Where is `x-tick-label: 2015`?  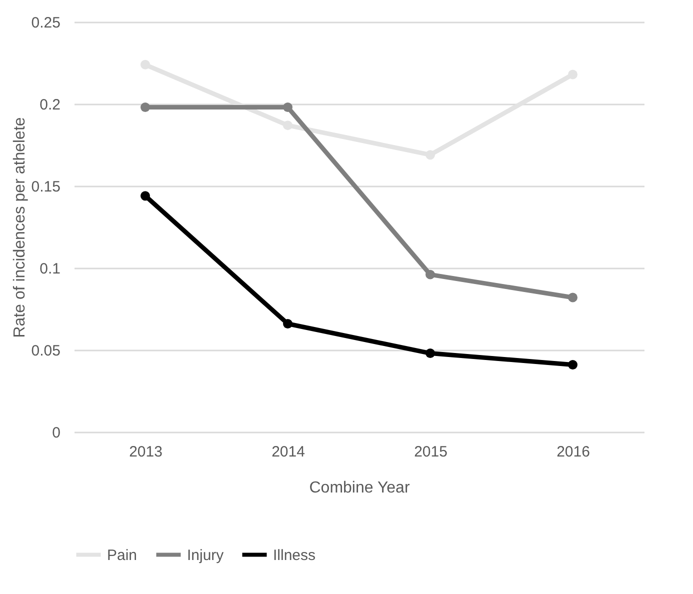 x-tick-label: 2015 is located at coordinates (431, 452).